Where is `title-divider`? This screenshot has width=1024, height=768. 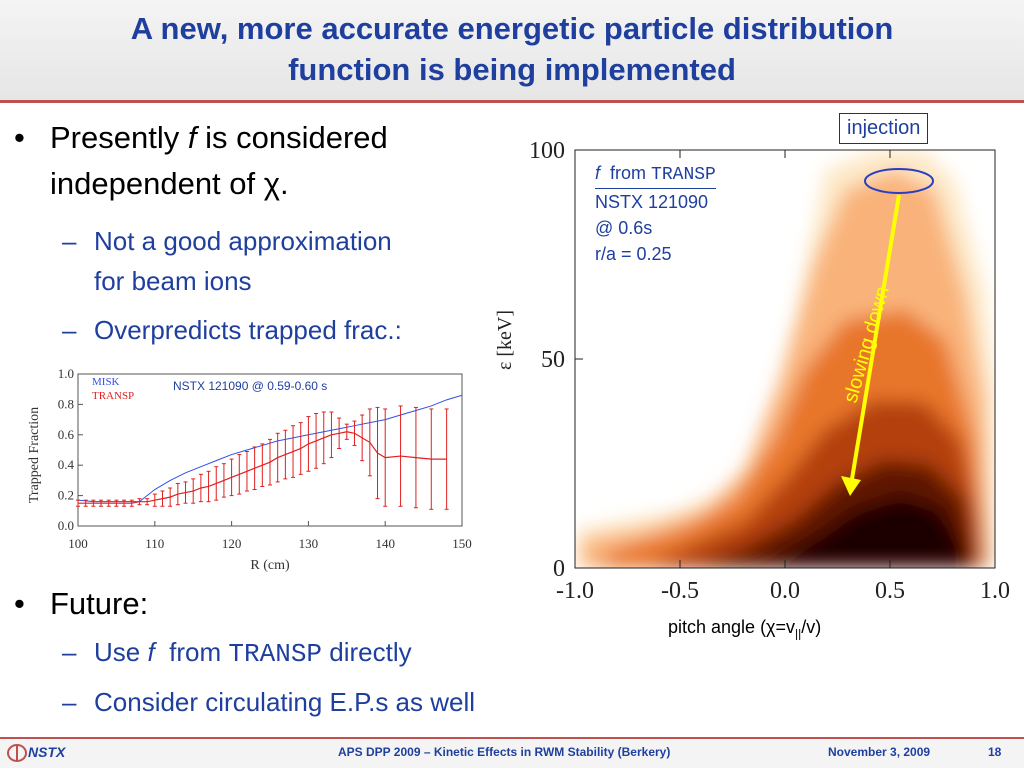 title-divider is located at coordinates (512, 101).